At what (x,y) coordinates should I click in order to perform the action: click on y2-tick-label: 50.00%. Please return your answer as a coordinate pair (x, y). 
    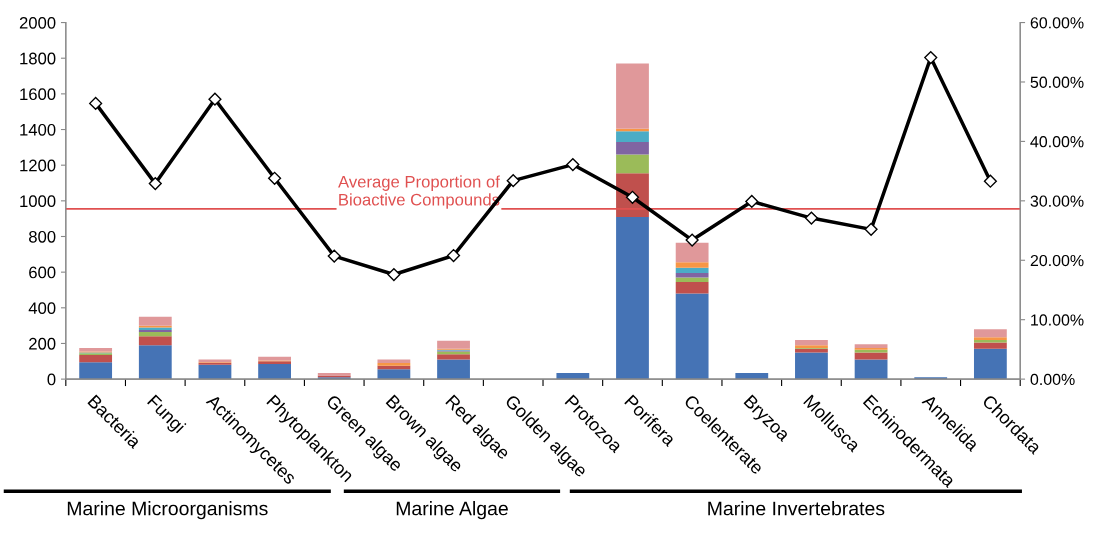
    Looking at the image, I should click on (1057, 82).